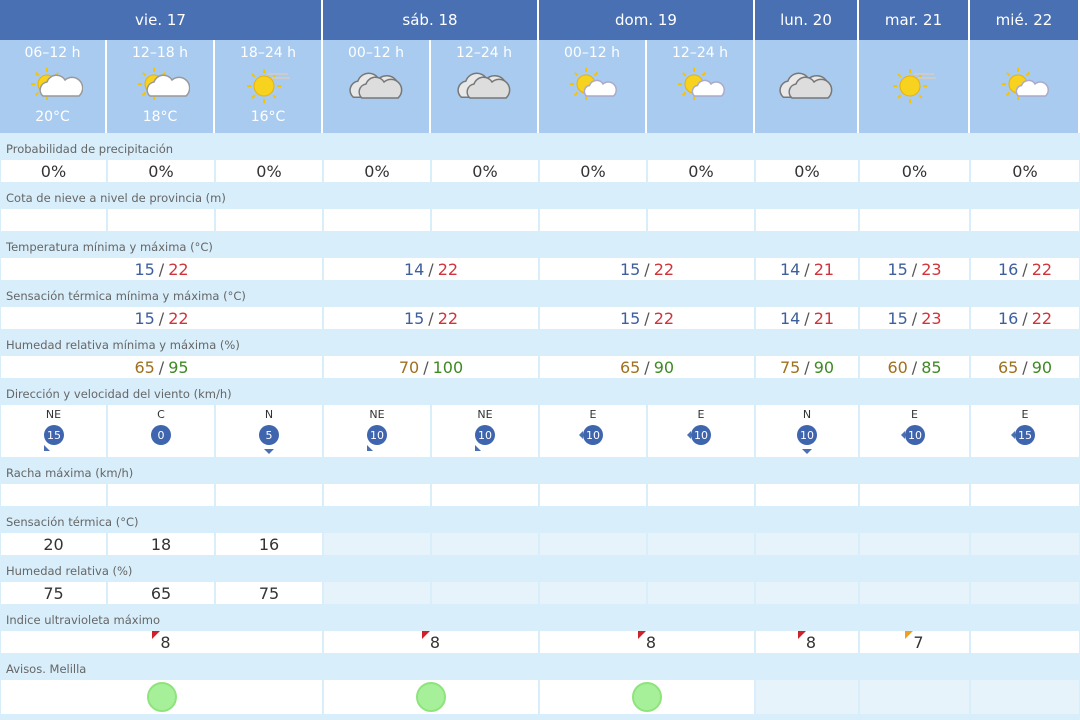 This screenshot has width=1080, height=720. I want to click on period-temp: 20°C, so click(52, 117).